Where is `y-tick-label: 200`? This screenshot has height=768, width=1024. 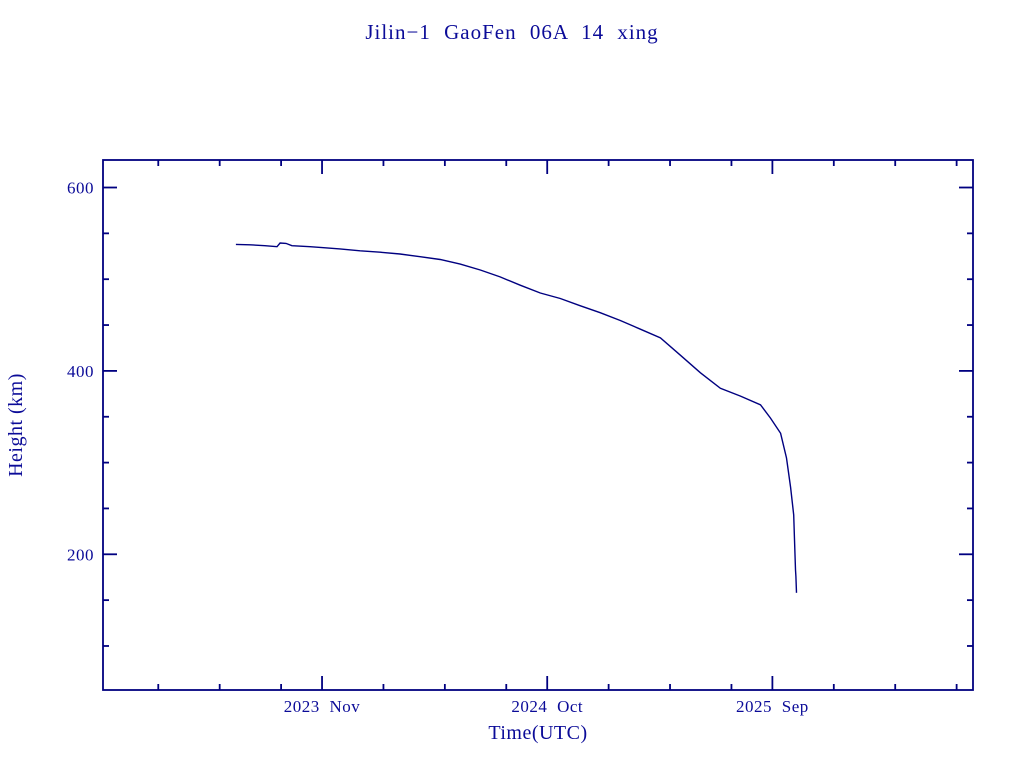 y-tick-label: 200 is located at coordinates (80, 554).